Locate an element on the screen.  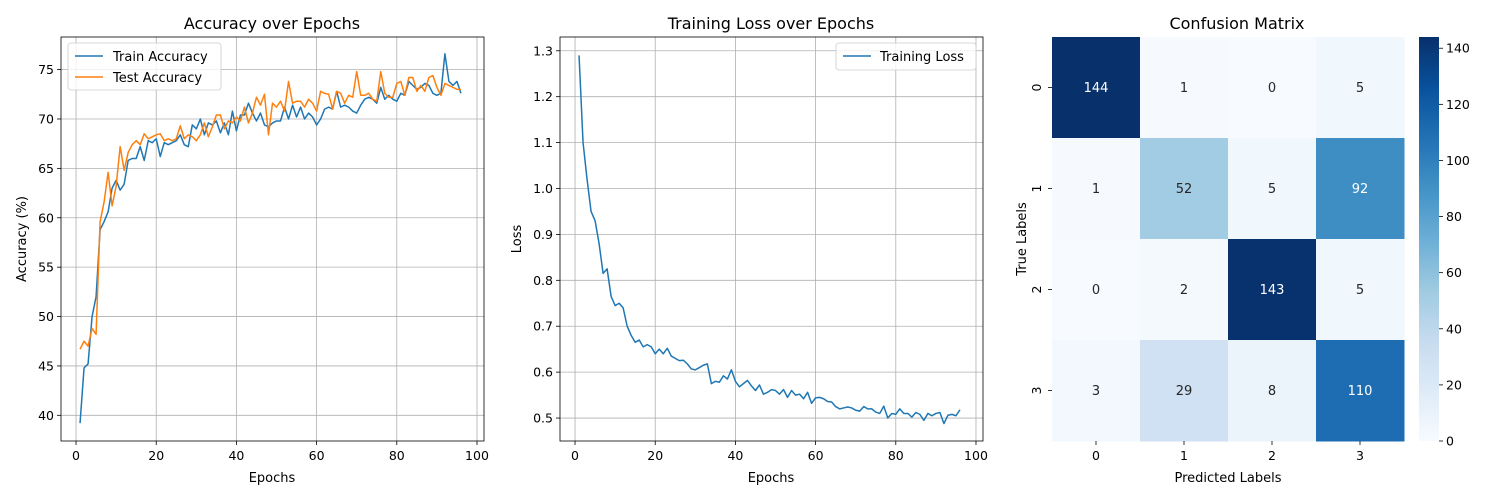
cell-value-2-1: 2 is located at coordinates (1184, 290).